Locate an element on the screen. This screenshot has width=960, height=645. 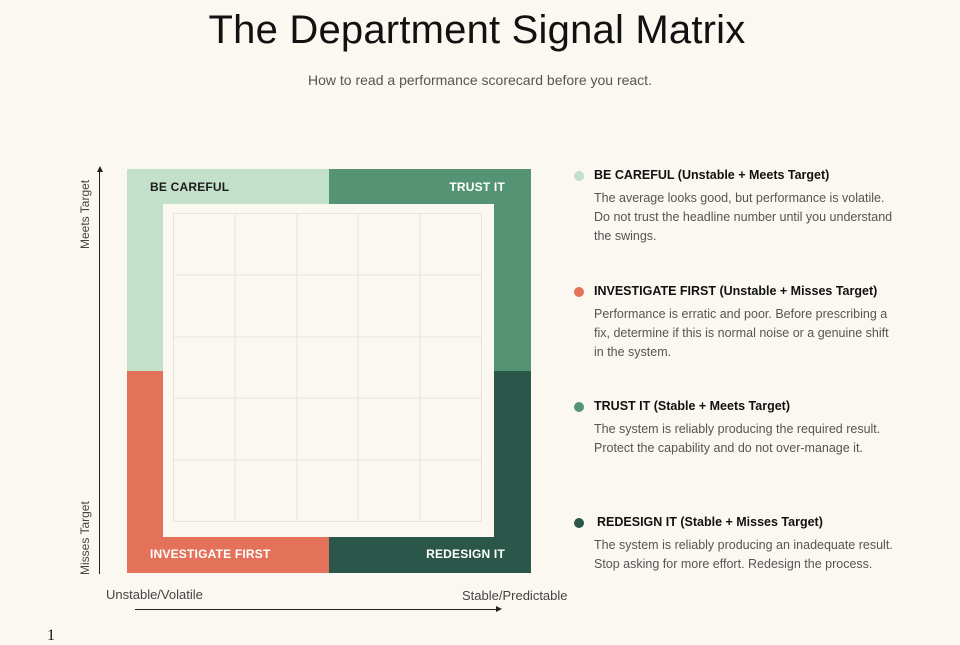
x-axis-label-right: Stable/Predictable is located at coordinates (515, 595).